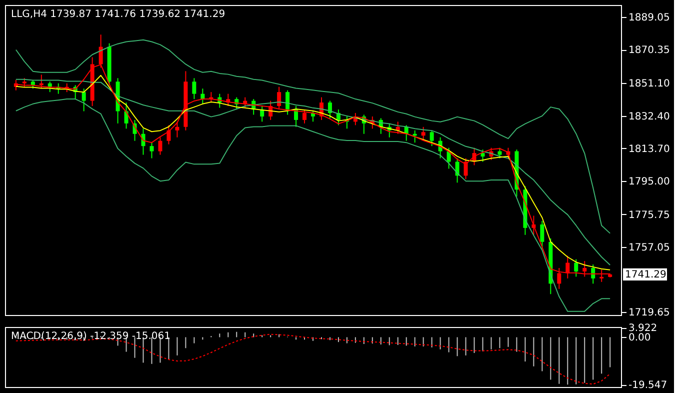 The image size is (680, 393). What do you see at coordinates (118, 14) in the screenshot?
I see `chart-title: LLG,H4 1739.87 1741.76 1739.62 1741.29` at bounding box center [118, 14].